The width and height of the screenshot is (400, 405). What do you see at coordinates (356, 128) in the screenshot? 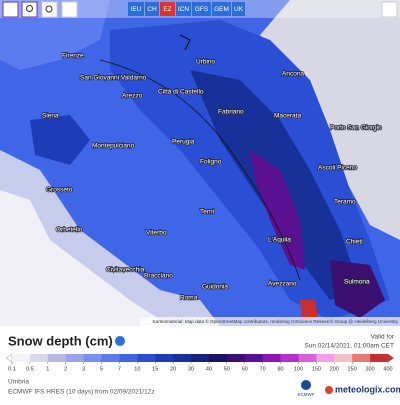
I see `city-label: Porto San Giorgio` at bounding box center [356, 128].